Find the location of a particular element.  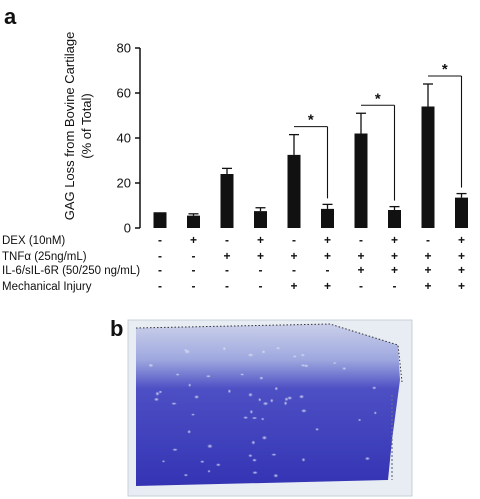

significance-brackets: * * * is located at coordinates (378, 131).